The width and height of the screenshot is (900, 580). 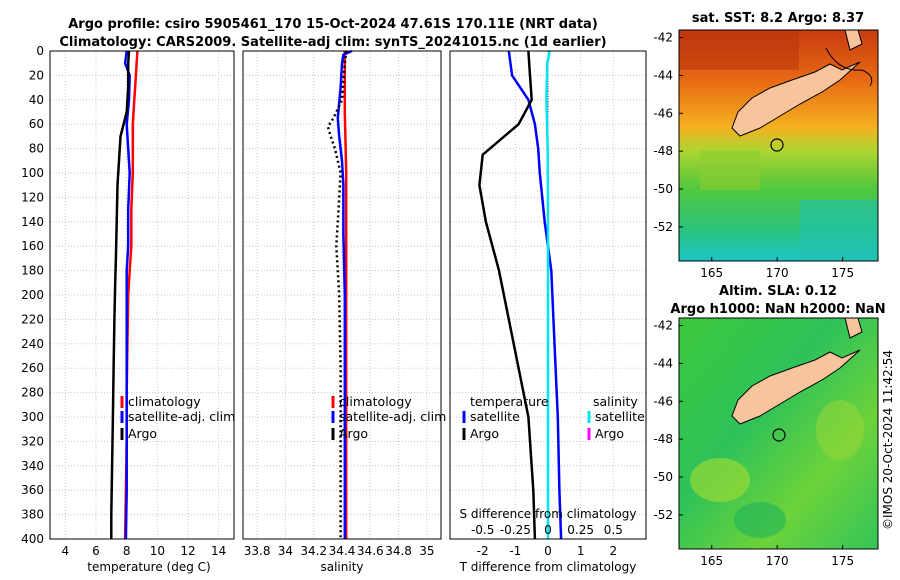 What do you see at coordinates (36, 149) in the screenshot?
I see `depth-tick-label: 80` at bounding box center [36, 149].